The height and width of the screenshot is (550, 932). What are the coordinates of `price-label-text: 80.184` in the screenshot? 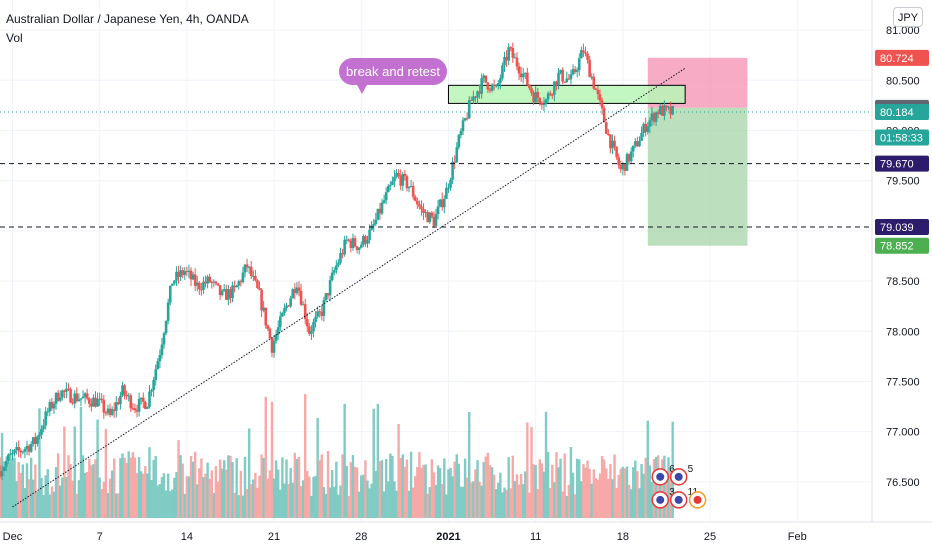 It's located at (897, 113).